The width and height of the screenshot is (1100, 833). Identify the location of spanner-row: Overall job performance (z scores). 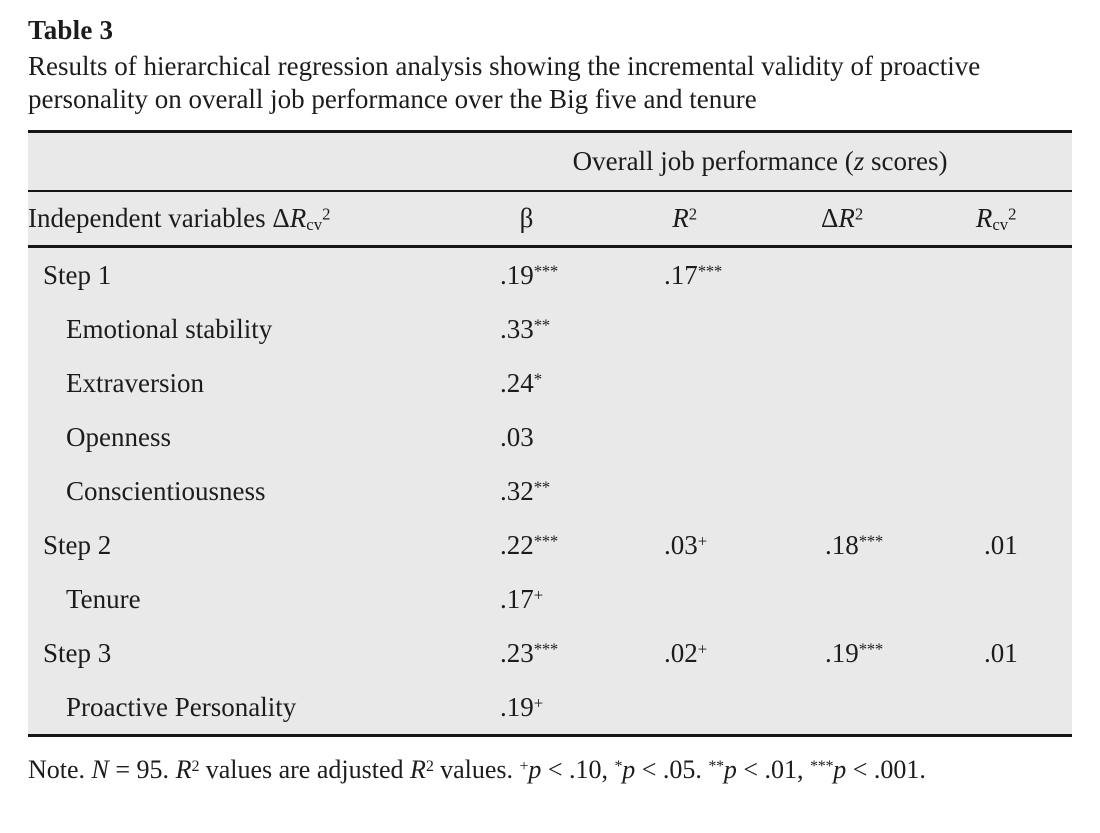
(550, 161).